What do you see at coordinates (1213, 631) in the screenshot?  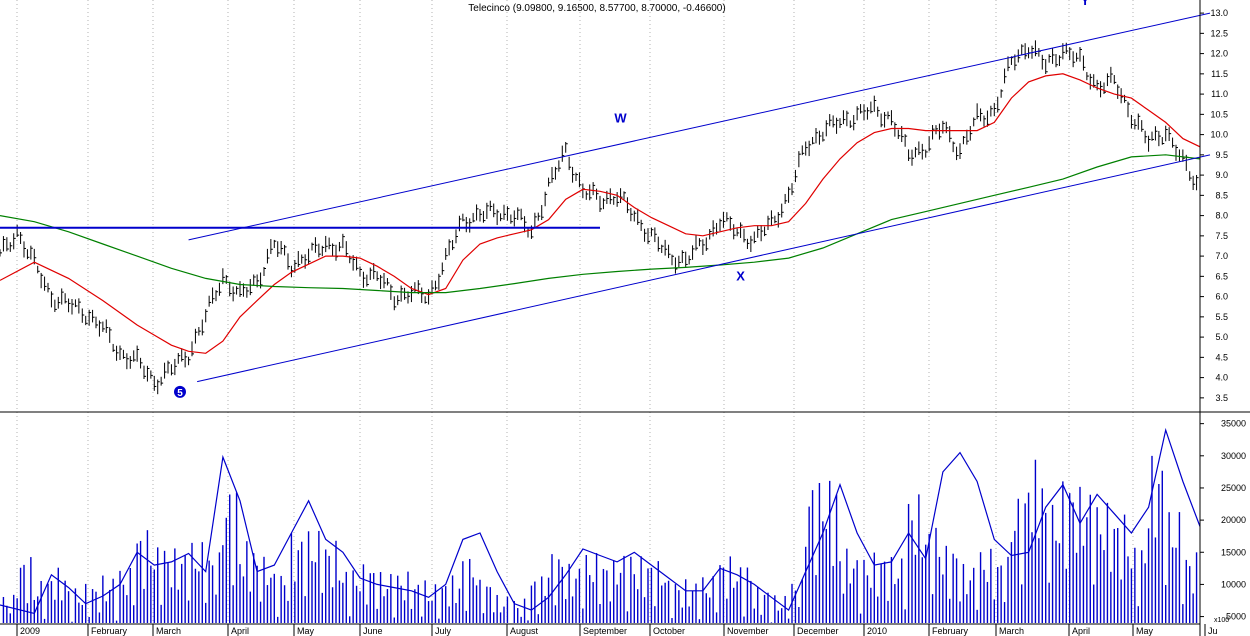 I see `x-tick-label: Ju` at bounding box center [1213, 631].